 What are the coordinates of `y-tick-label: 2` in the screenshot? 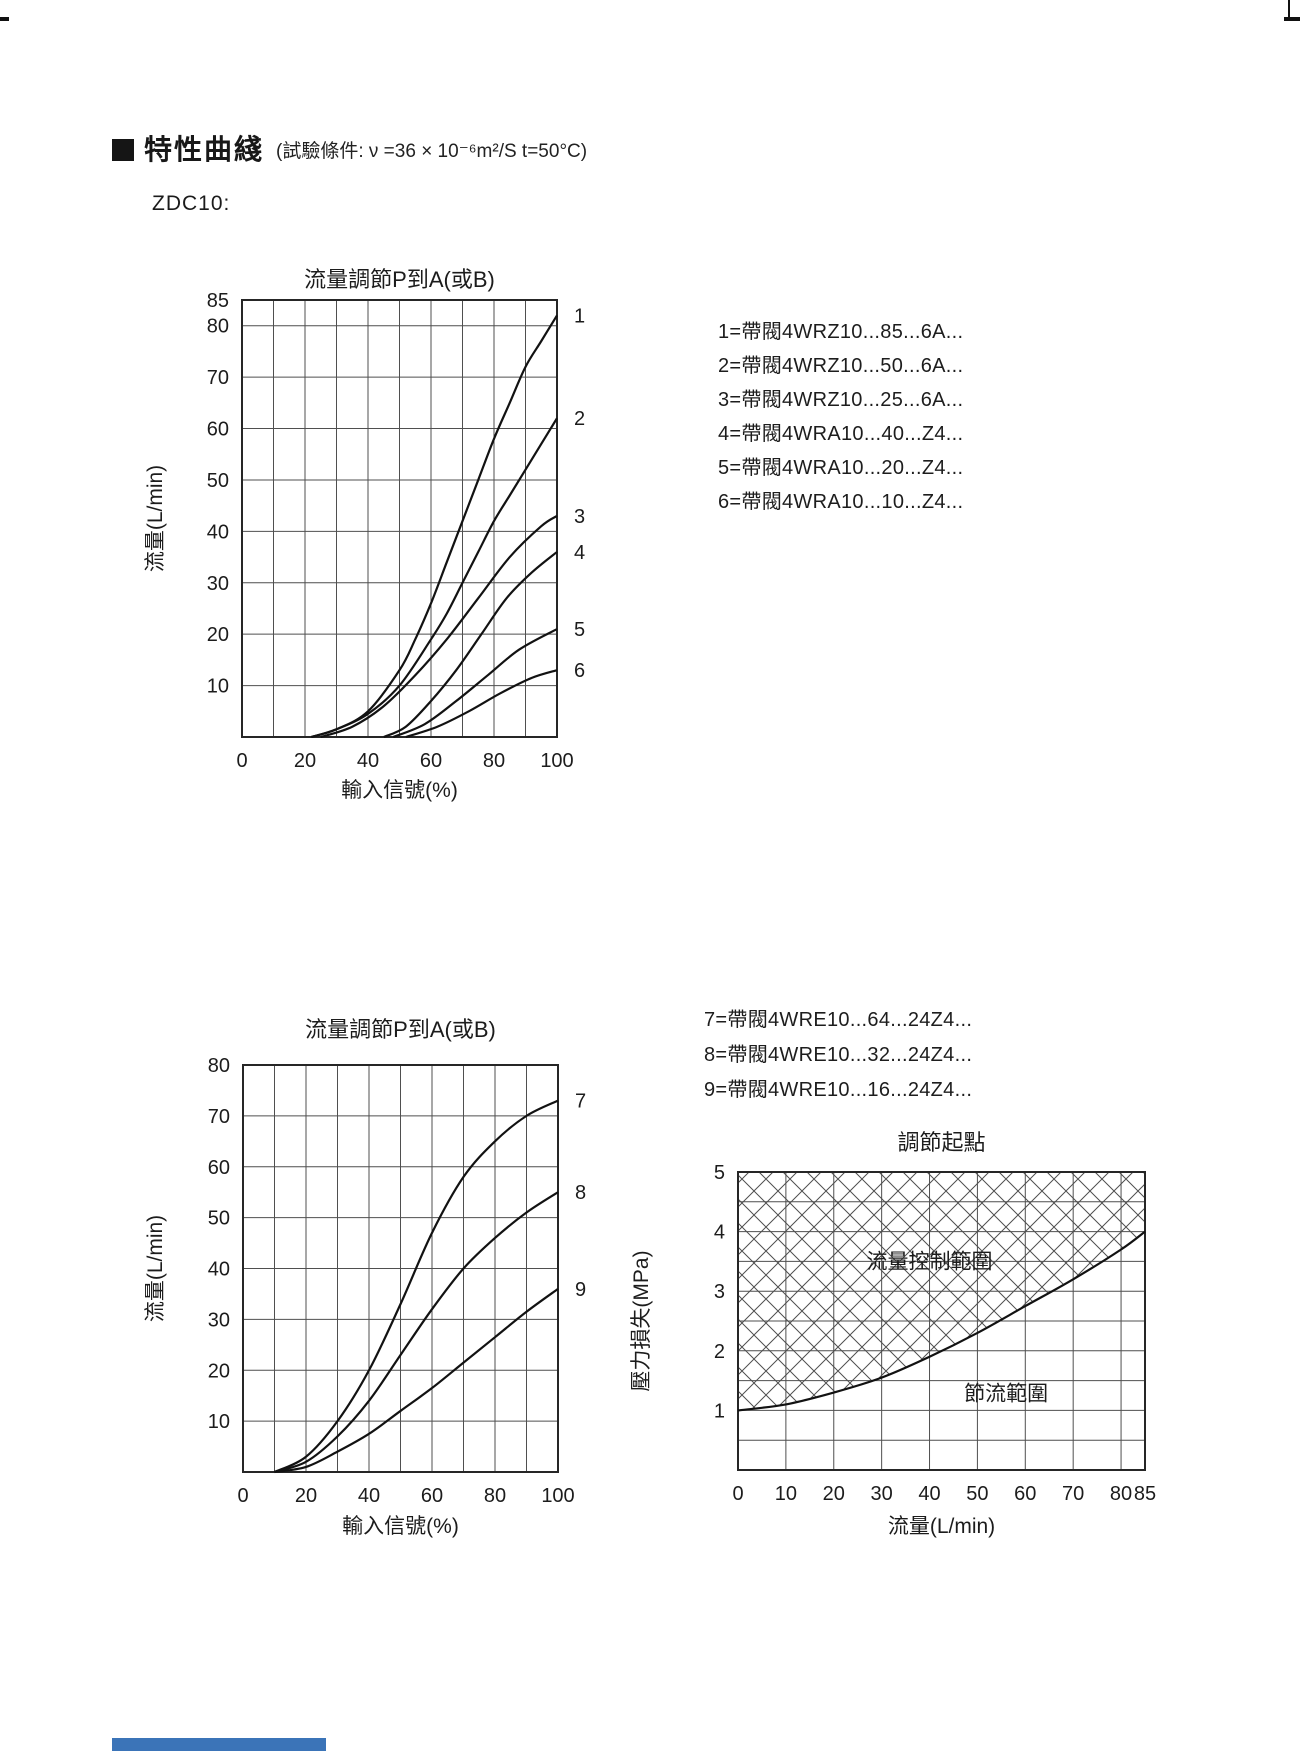 It's located at (719, 1352).